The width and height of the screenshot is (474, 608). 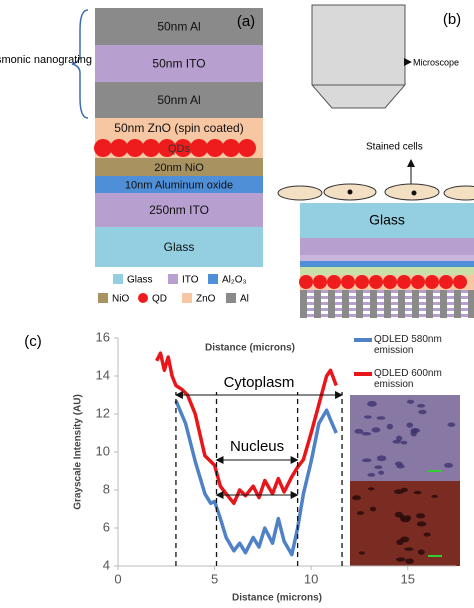 What do you see at coordinates (106, 488) in the screenshot?
I see `y-tick-label: 8` at bounding box center [106, 488].